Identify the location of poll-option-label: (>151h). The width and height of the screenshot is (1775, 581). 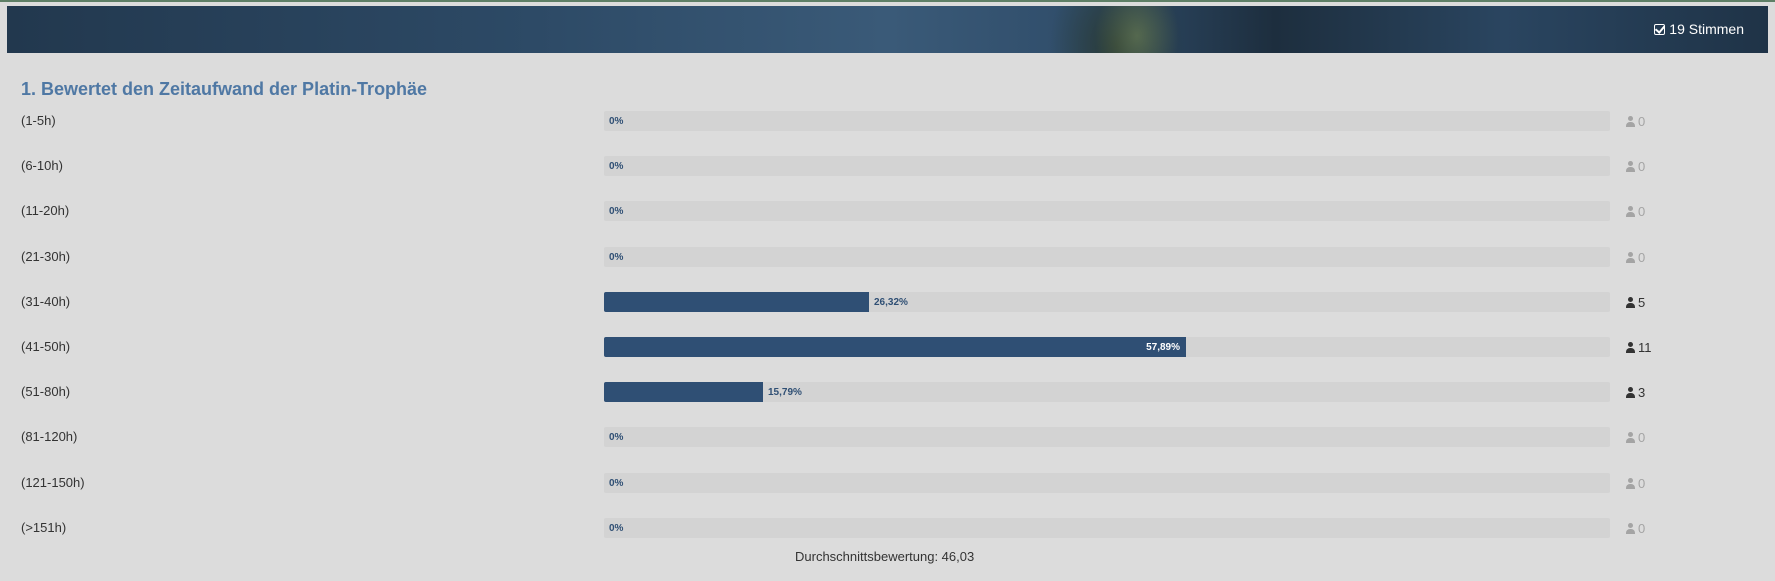
(44, 527).